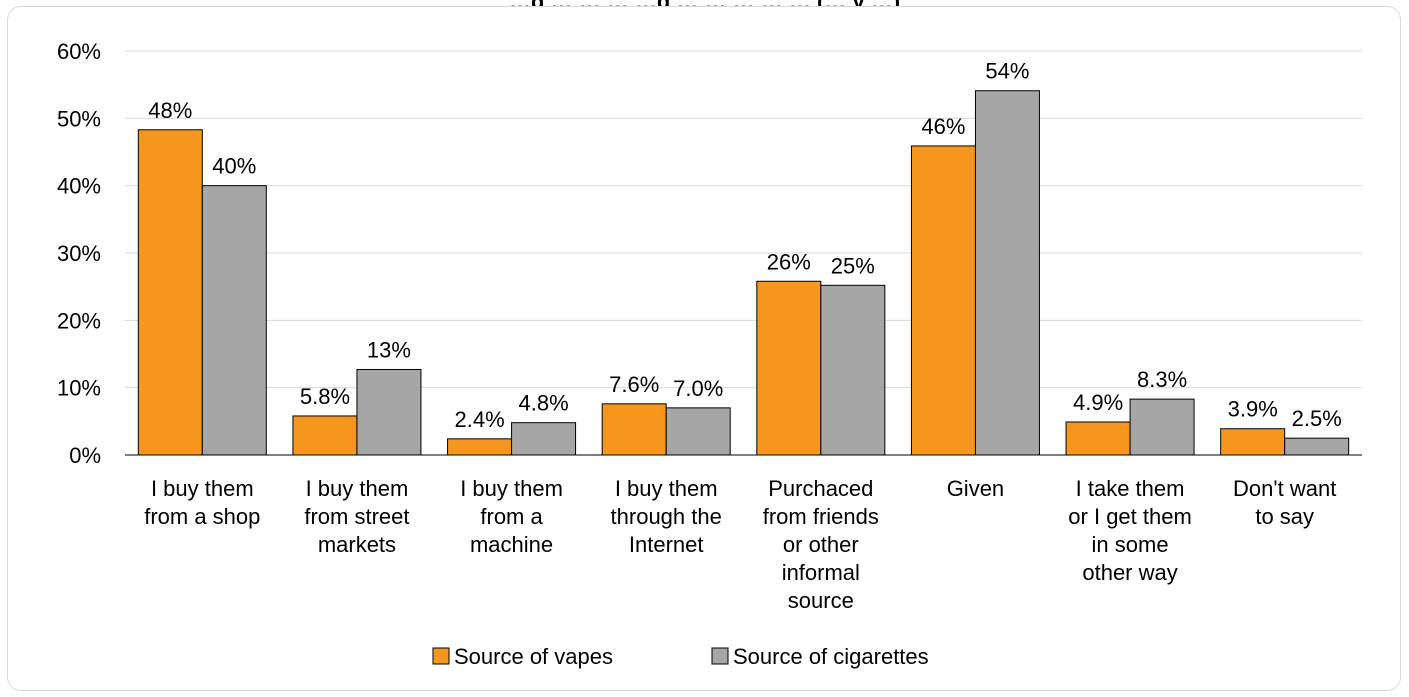  What do you see at coordinates (389, 349) in the screenshot?
I see `data-label: 13%` at bounding box center [389, 349].